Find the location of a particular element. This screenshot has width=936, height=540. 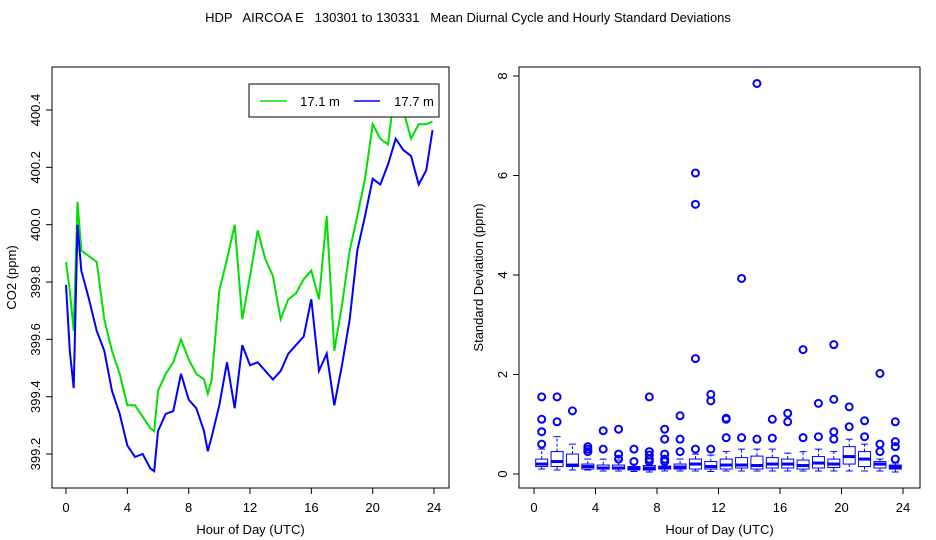

y-tick-label: 8 is located at coordinates (502, 75).